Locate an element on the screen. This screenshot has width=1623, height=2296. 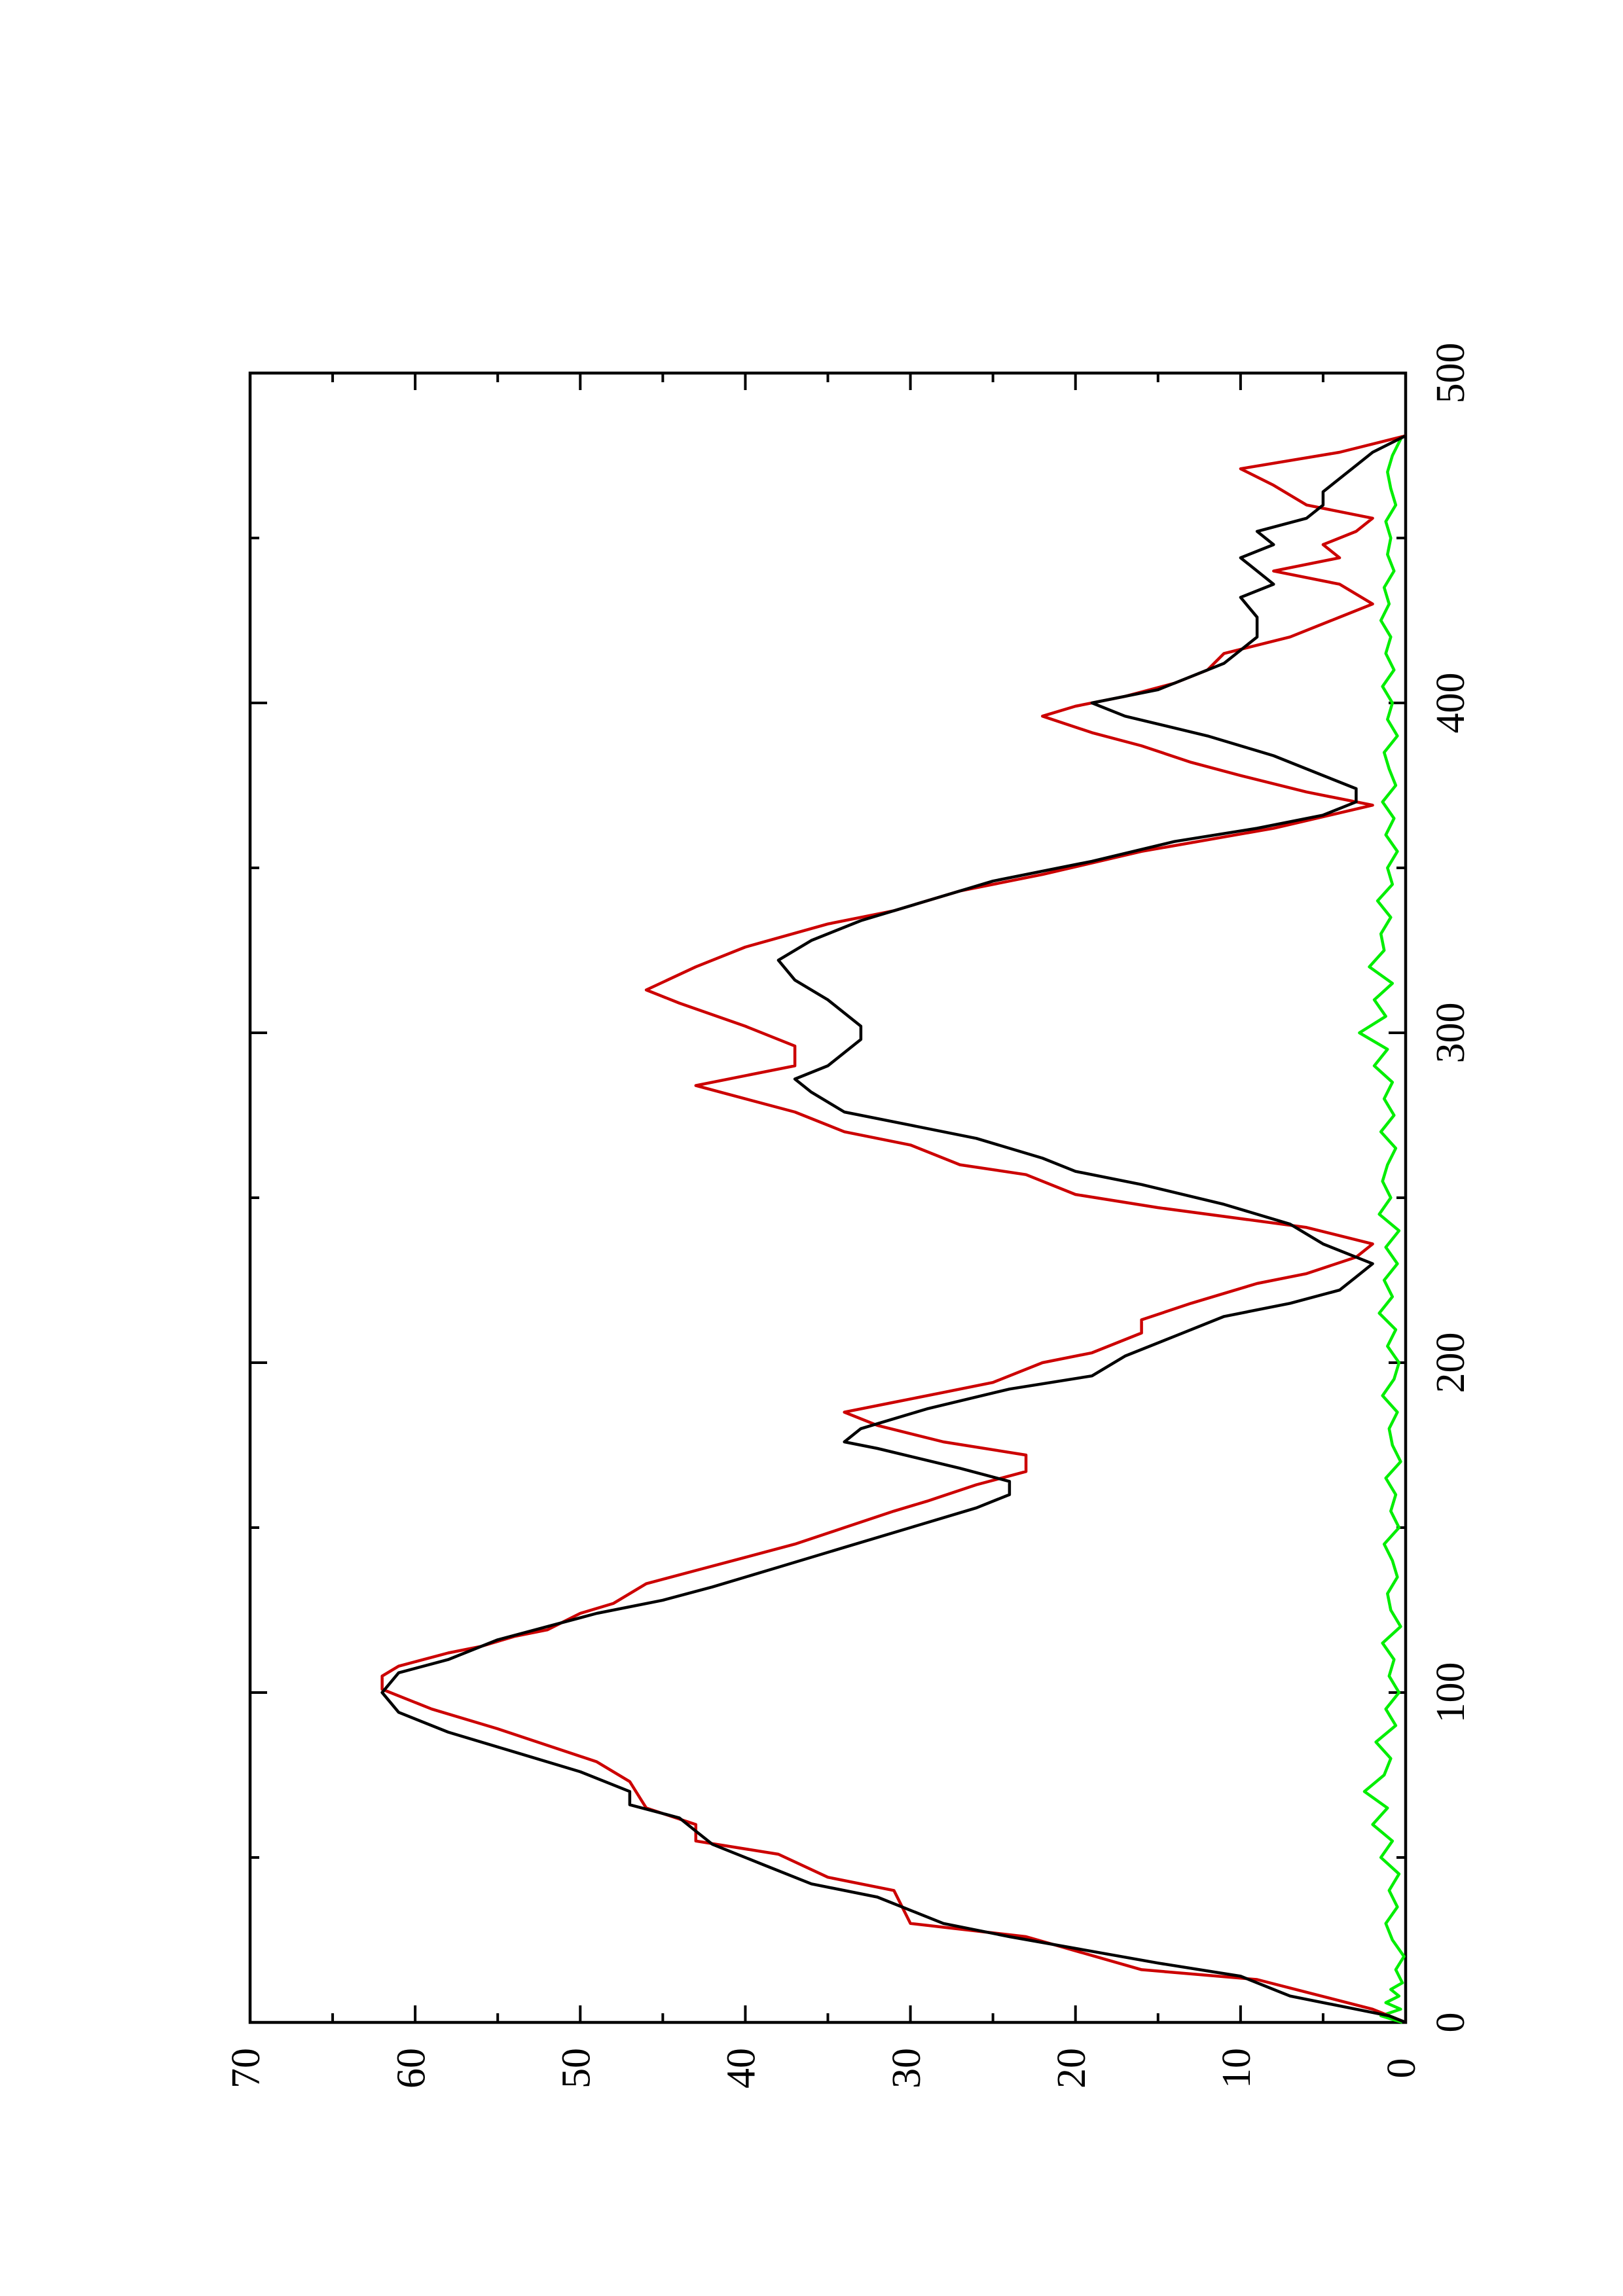
x-tick-label: 400 is located at coordinates (1451, 703).